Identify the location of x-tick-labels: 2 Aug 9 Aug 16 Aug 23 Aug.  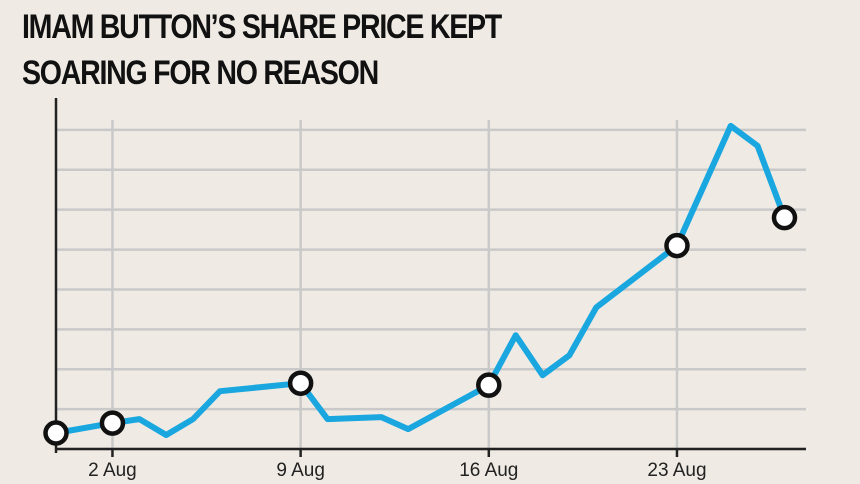
(397, 470).